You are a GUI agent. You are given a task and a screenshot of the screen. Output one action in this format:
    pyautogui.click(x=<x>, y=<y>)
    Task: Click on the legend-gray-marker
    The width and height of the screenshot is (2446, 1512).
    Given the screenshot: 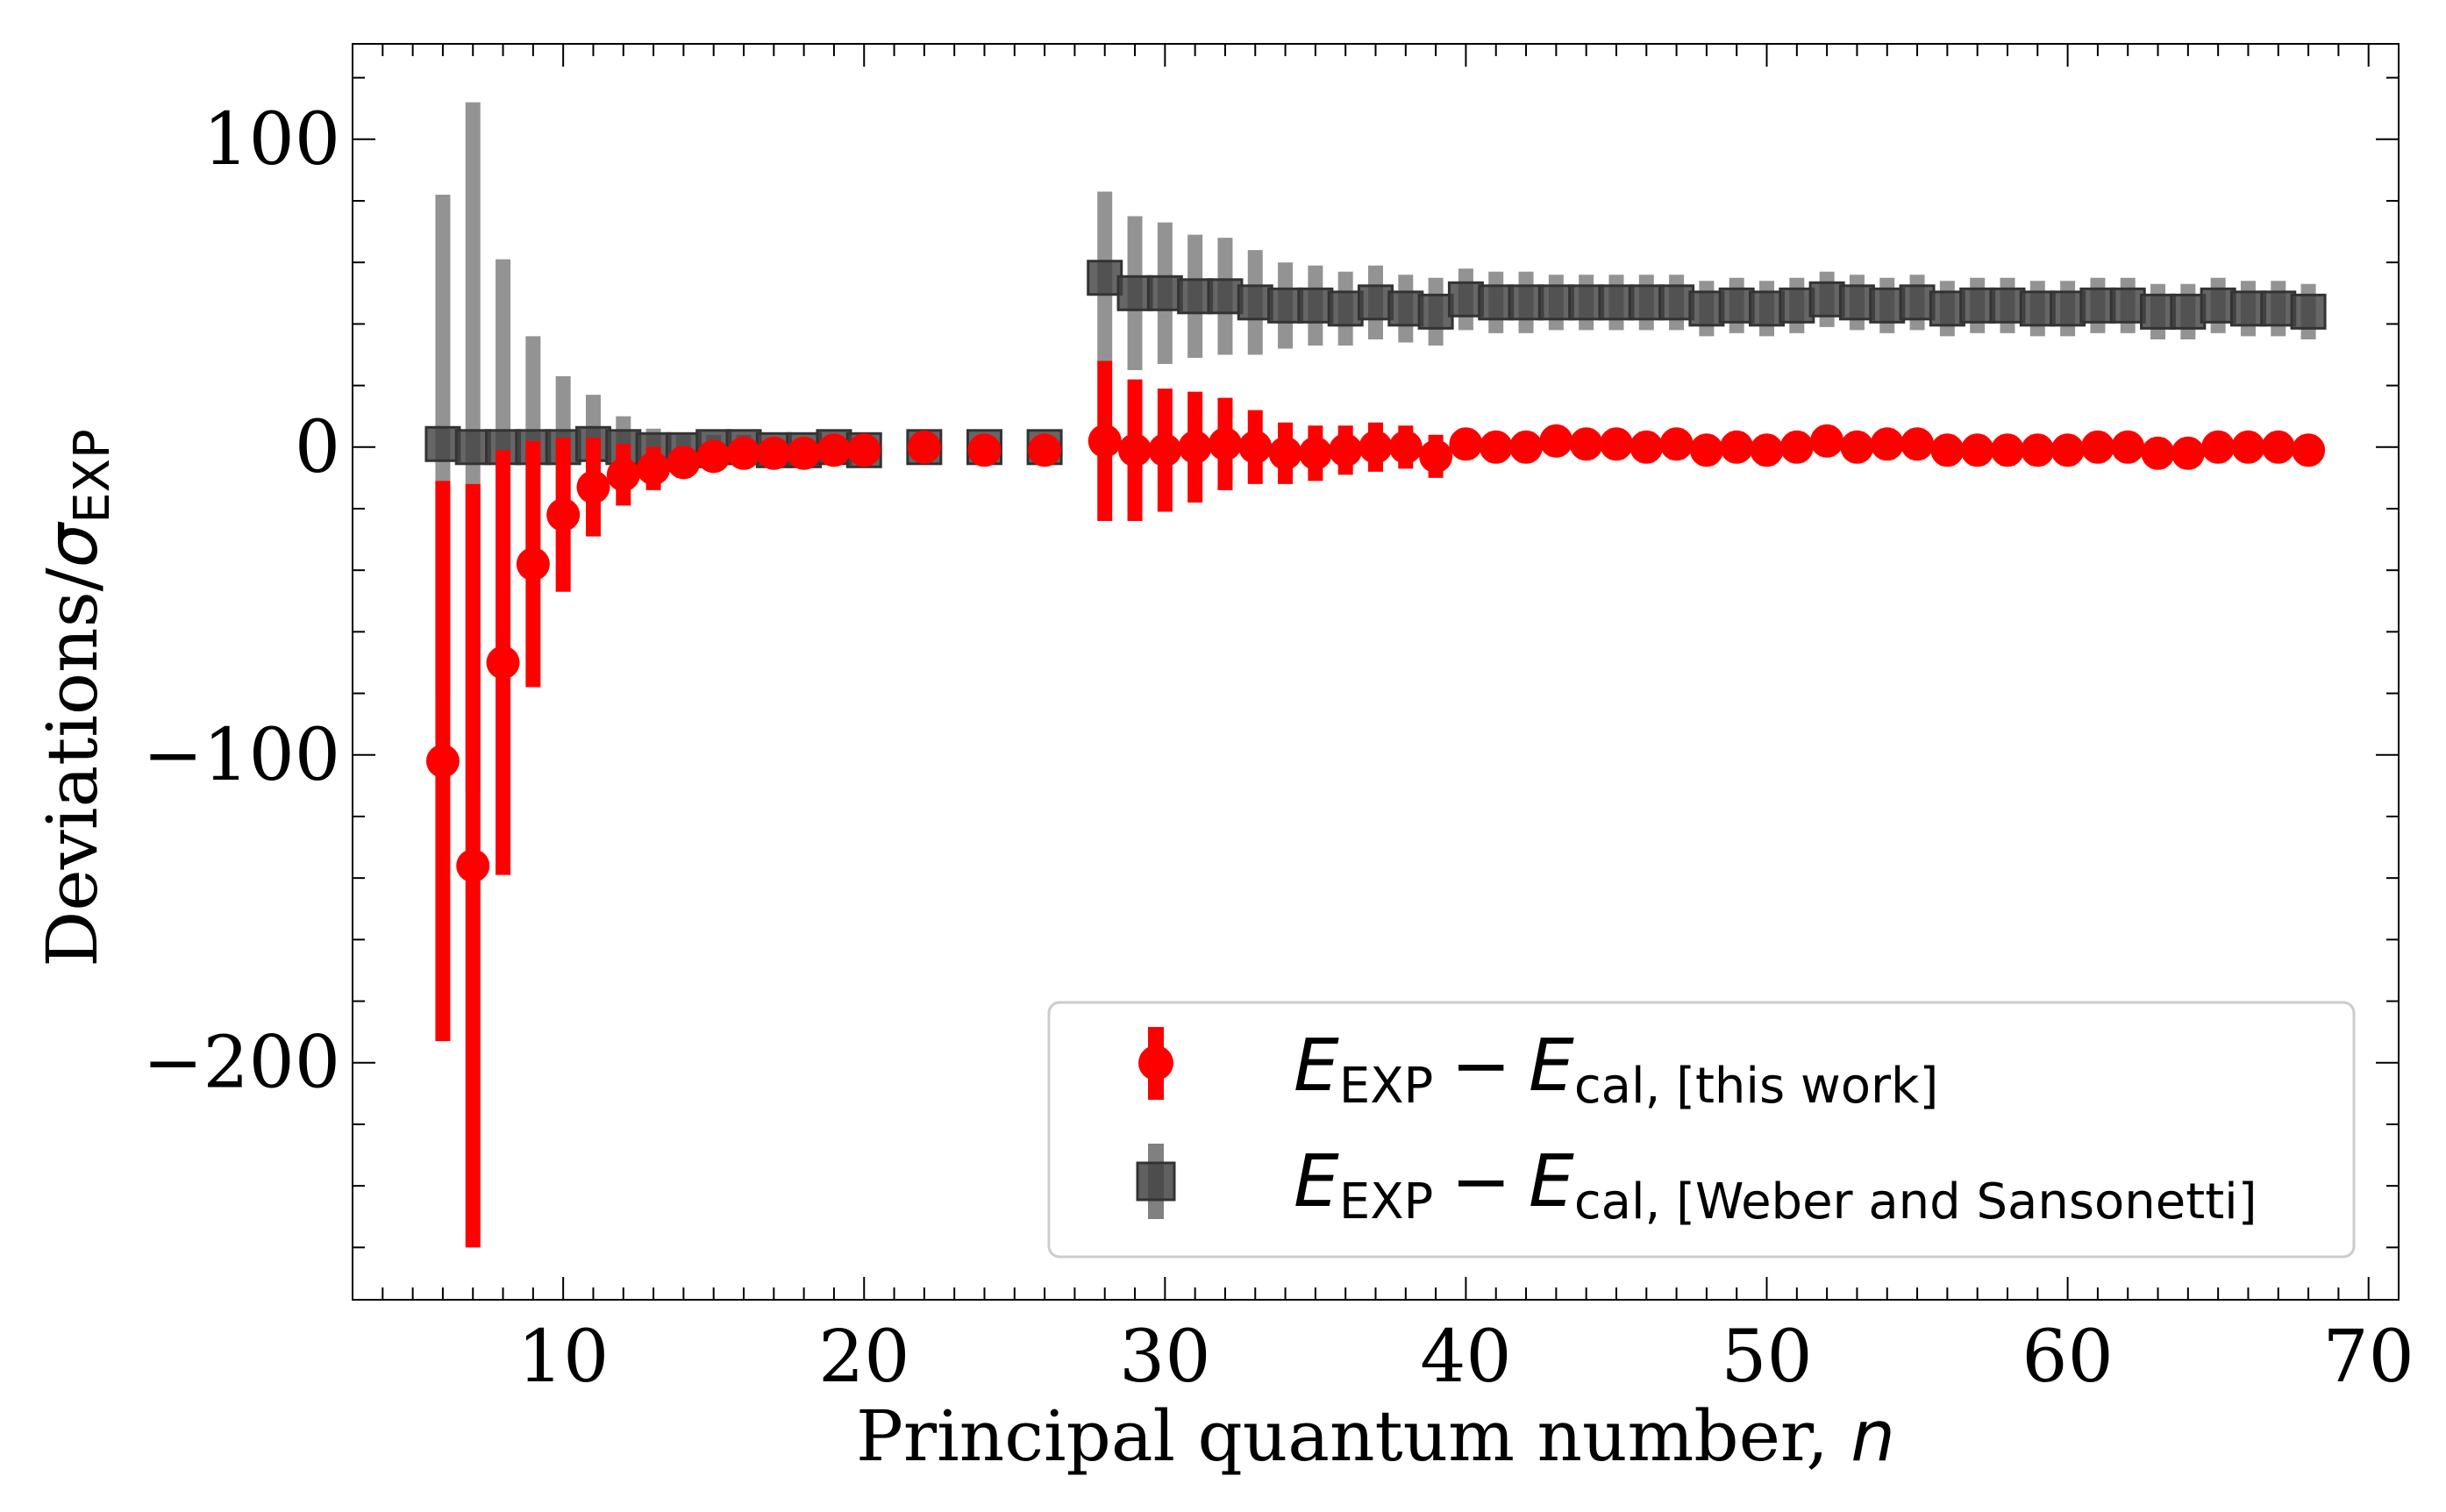 What is the action you would take?
    pyautogui.click(x=1156, y=1181)
    